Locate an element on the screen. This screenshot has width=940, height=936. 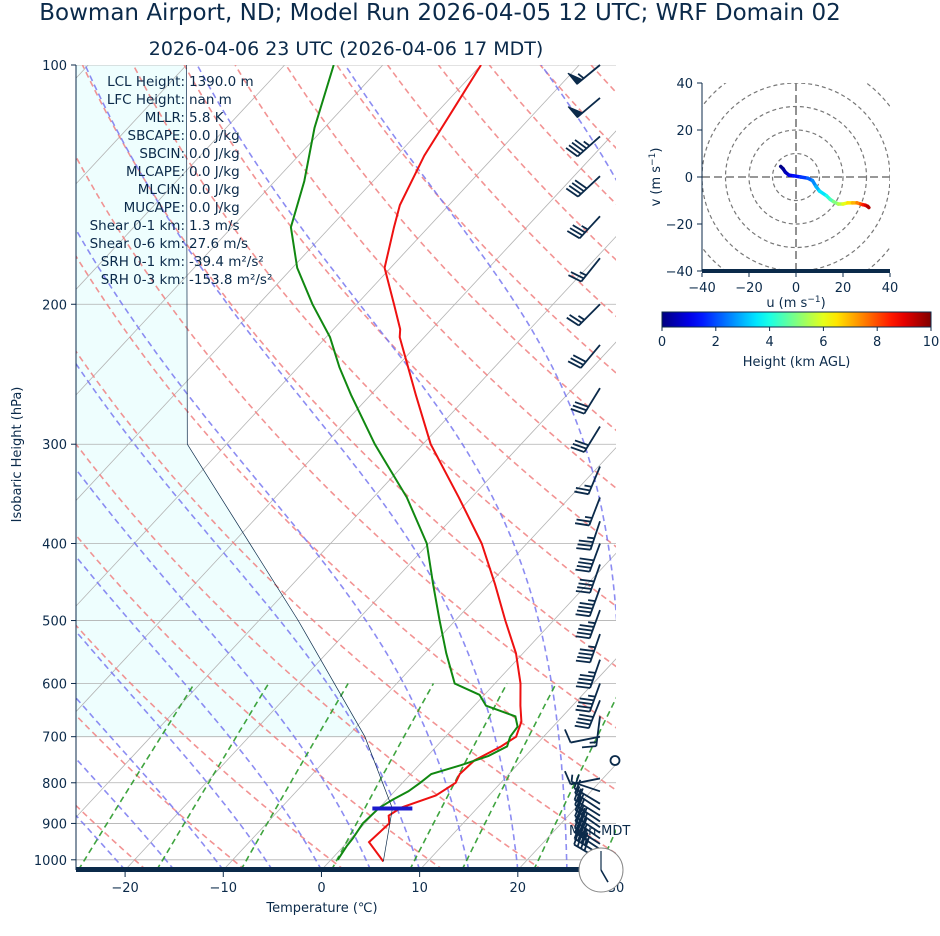
y-tick-label: 400 is located at coordinates (54, 545).